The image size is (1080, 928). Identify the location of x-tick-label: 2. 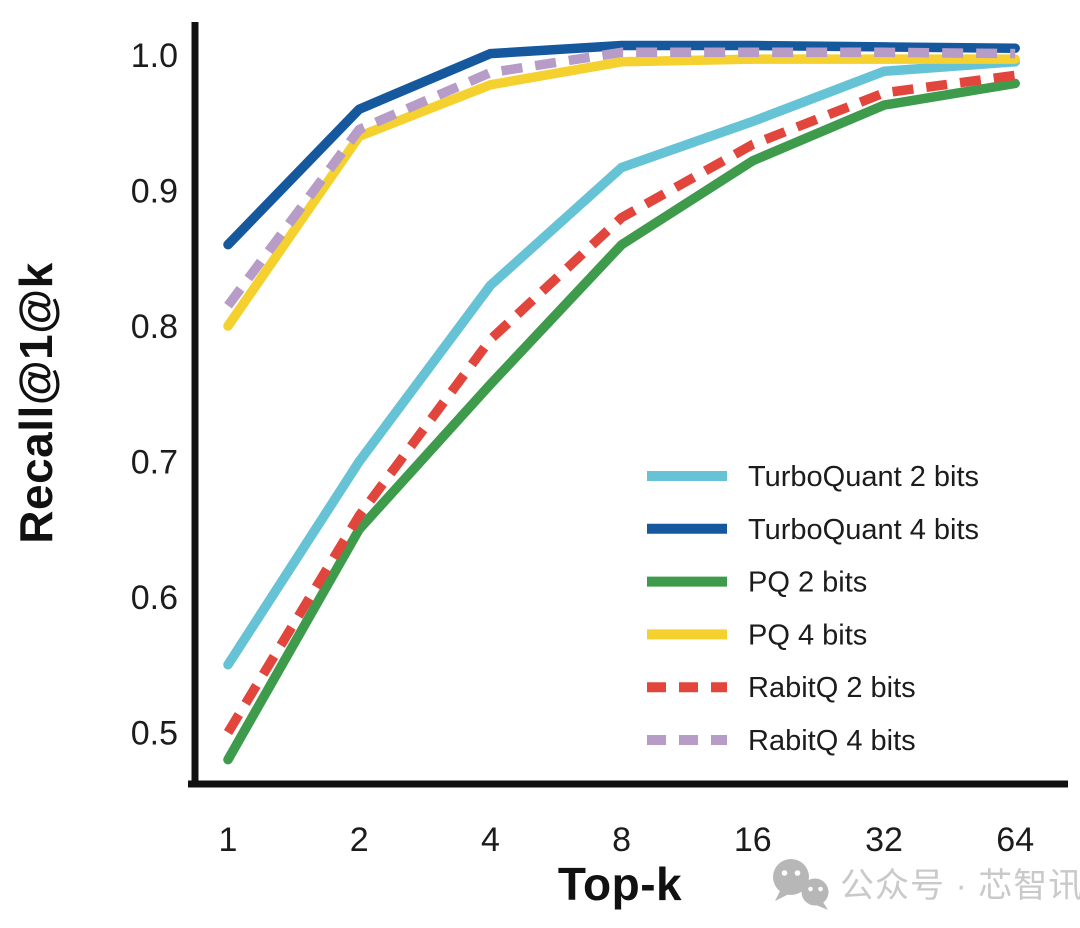
(359, 840).